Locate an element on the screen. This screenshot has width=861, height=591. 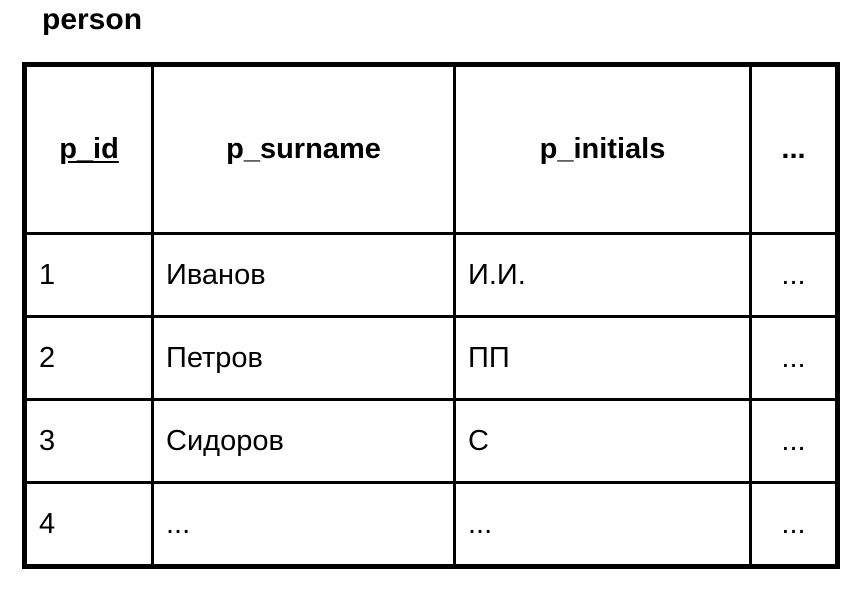
cell-p-id: 1 is located at coordinates (89, 275).